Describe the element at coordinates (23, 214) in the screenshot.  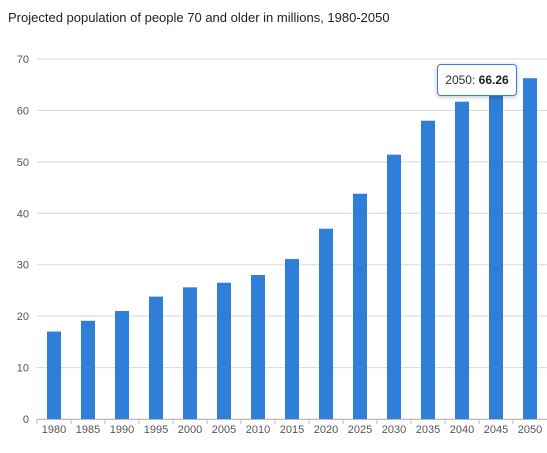
I see `y-tick-label: 40` at that location.